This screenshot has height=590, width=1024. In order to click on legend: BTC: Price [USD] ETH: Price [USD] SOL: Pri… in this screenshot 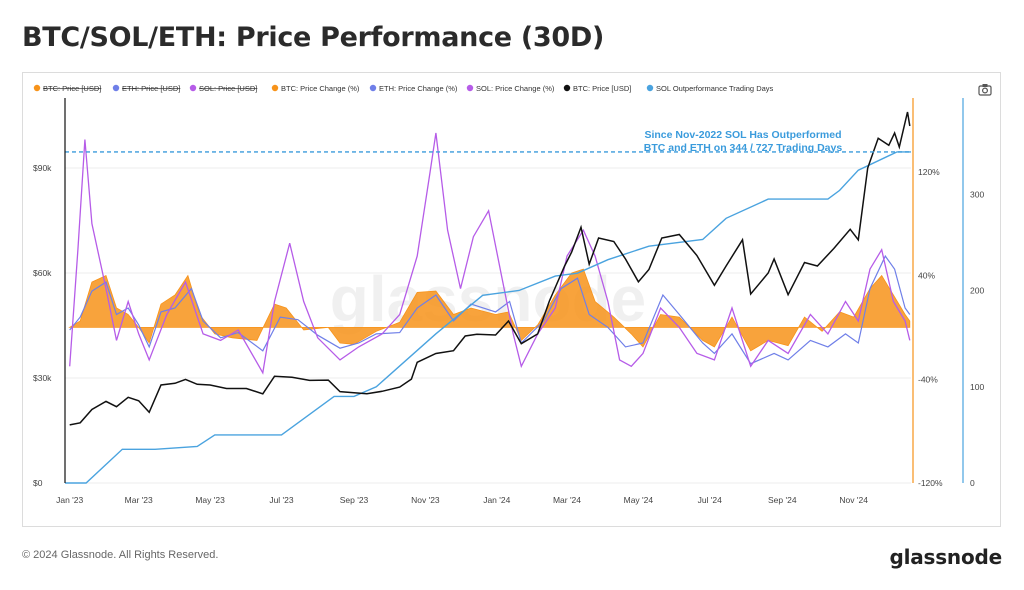, I will do `click(403, 88)`.